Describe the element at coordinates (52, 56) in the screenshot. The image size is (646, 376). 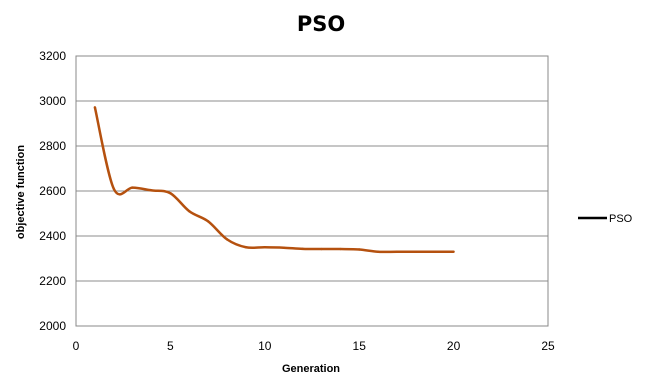
I see `y-tick-label: 3200` at that location.